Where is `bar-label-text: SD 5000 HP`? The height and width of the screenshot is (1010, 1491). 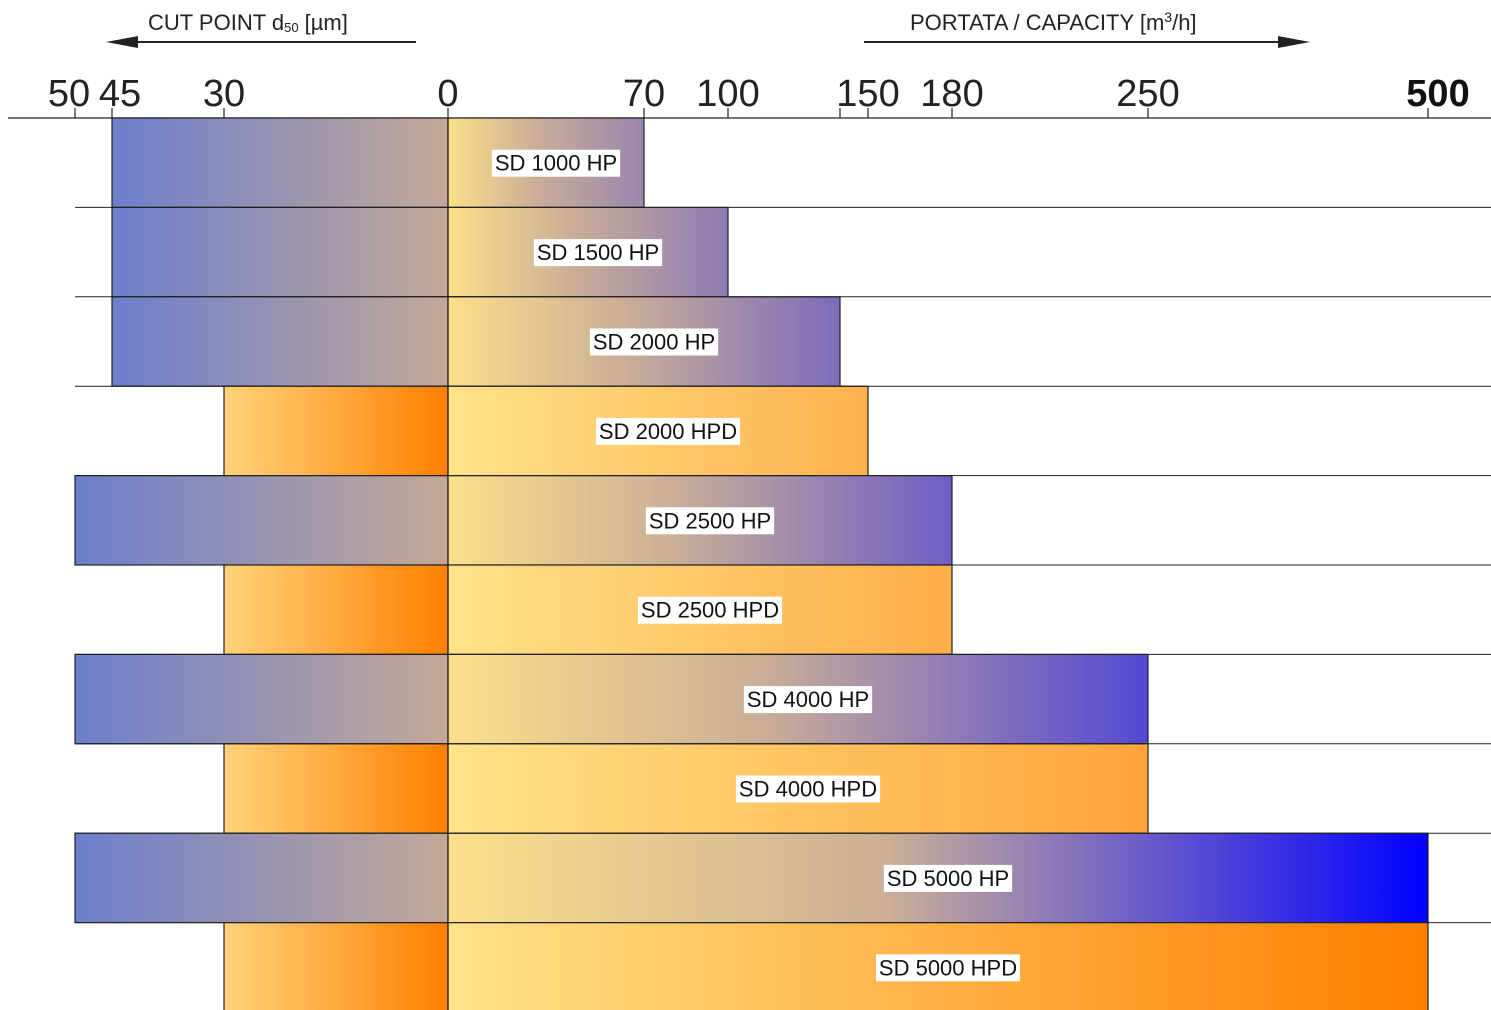 bar-label-text: SD 5000 HP is located at coordinates (948, 878).